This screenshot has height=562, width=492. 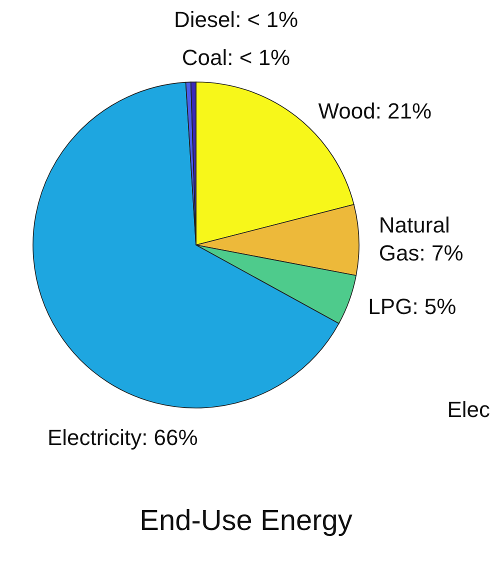 What do you see at coordinates (421, 239) in the screenshot?
I see `slice-label: Natural Gas: 7%` at bounding box center [421, 239].